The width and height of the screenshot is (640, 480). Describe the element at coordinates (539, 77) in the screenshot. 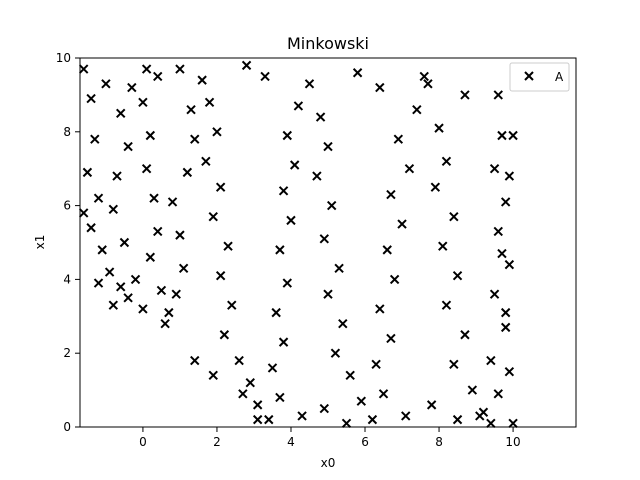

I see `legend: A` at that location.